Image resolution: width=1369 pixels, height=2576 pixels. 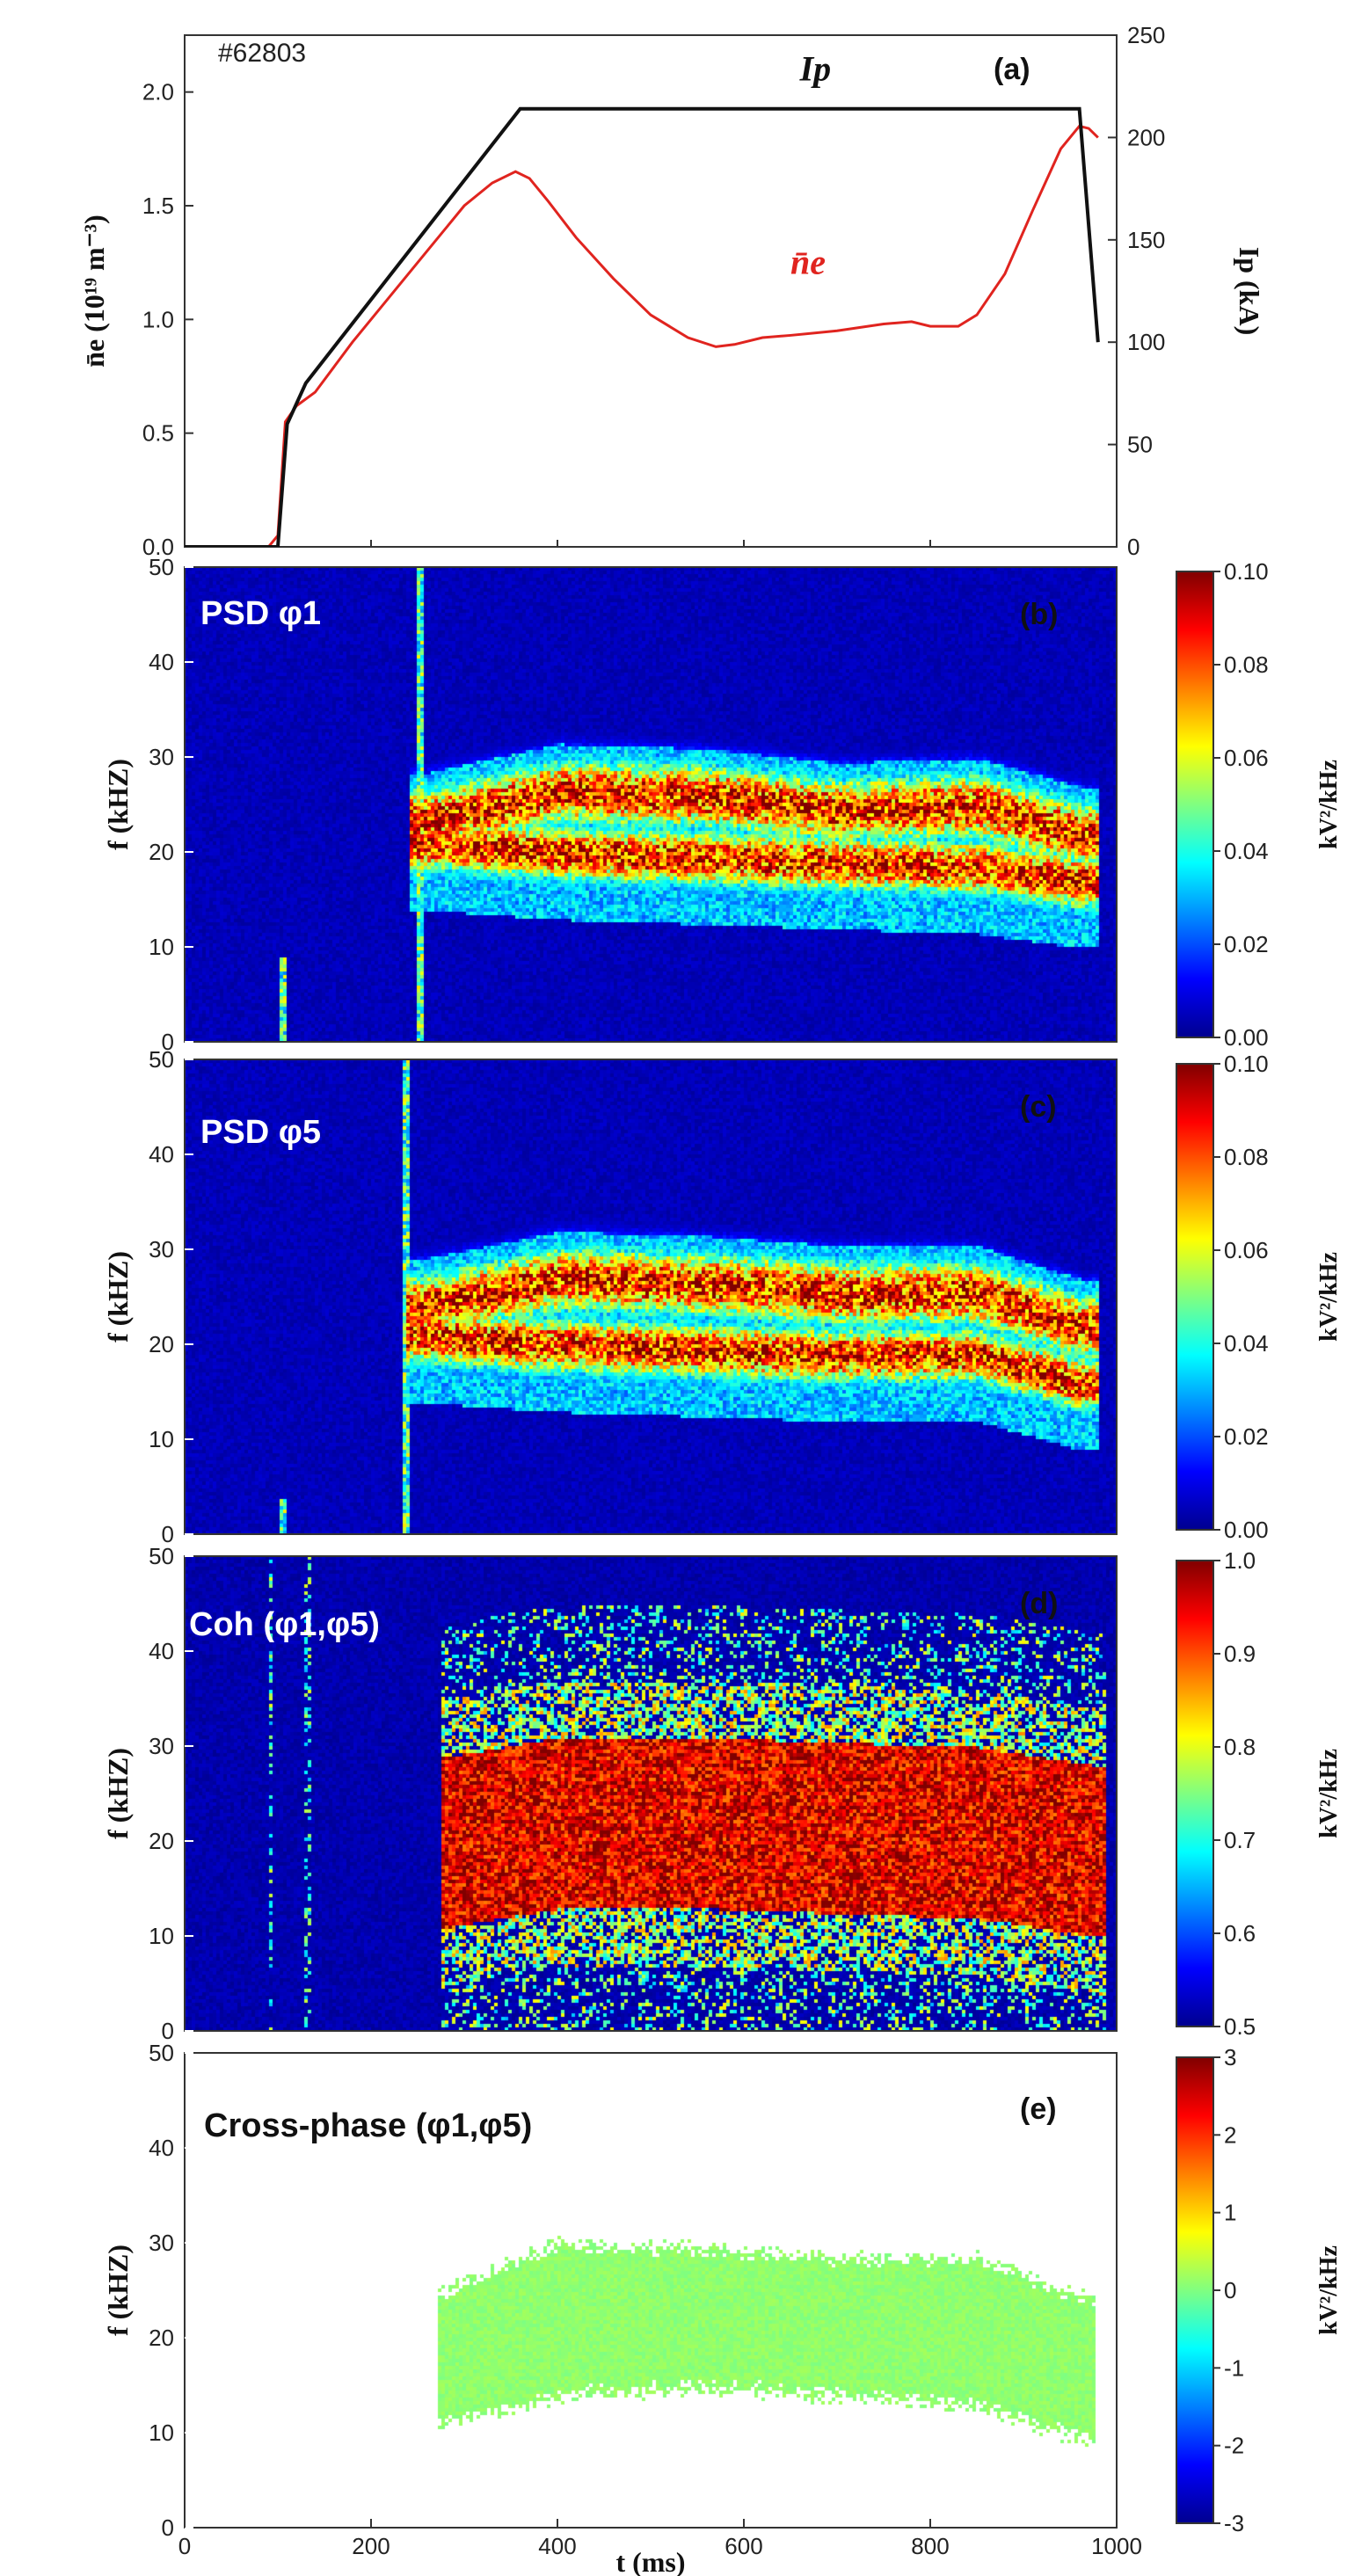 What do you see at coordinates (1259, 1297) in the screenshot?
I see `colorbar-c: 0.00 0.02 0.04 0.06 0.08 0.10 kV²/kHz` at bounding box center [1259, 1297].